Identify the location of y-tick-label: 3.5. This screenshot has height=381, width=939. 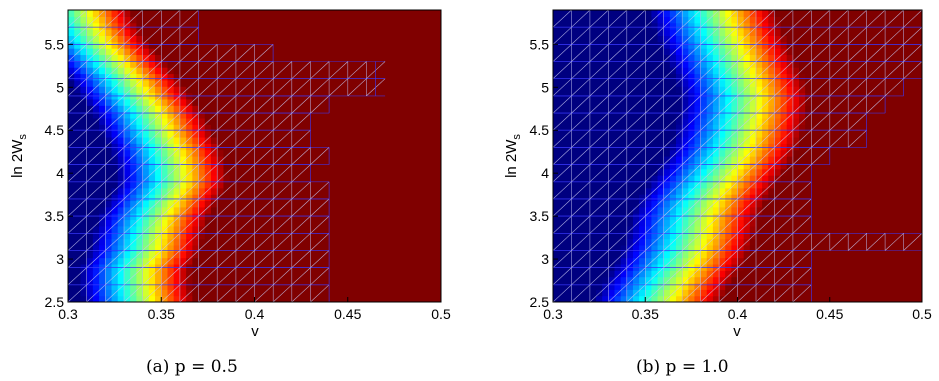
(55, 216).